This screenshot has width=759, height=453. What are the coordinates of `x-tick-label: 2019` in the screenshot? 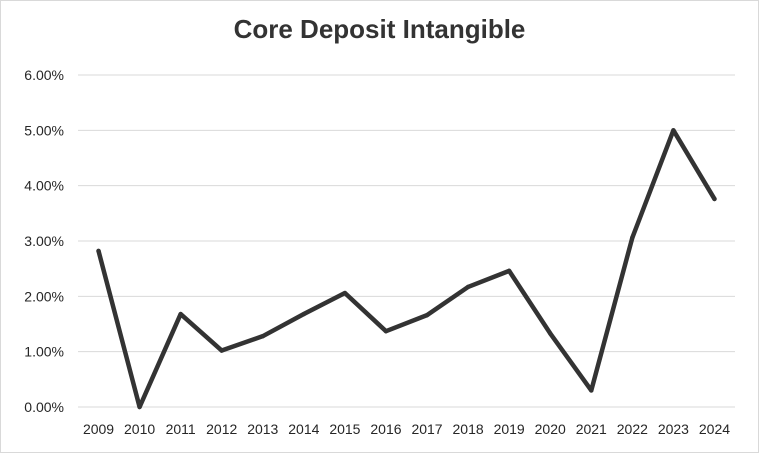 It's located at (509, 429).